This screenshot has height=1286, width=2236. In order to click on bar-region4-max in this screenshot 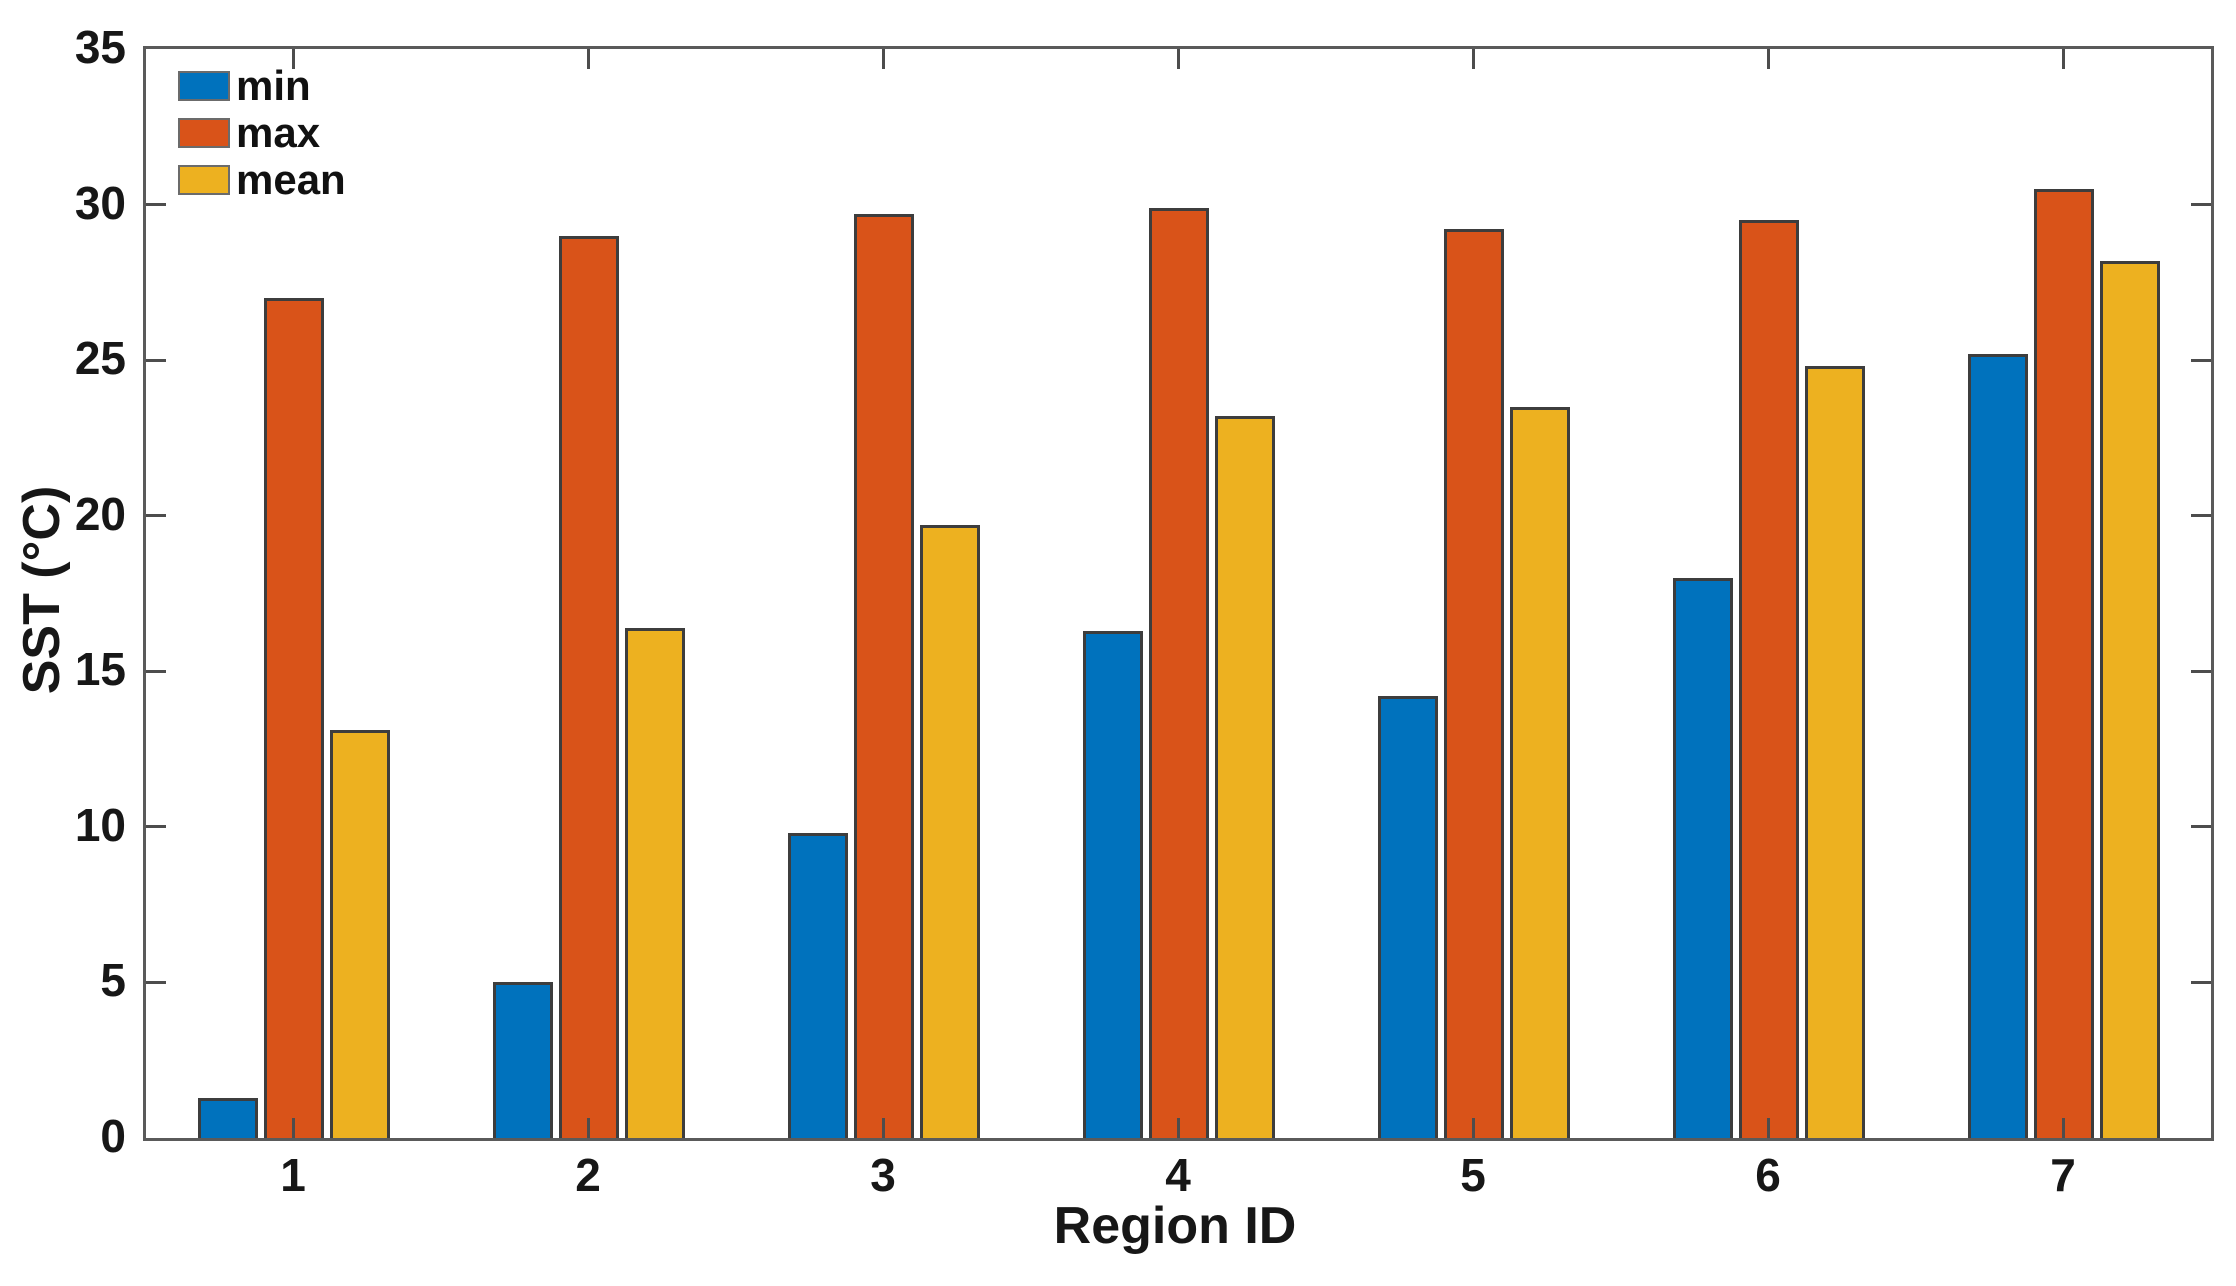, I will do `click(1179, 673)`.